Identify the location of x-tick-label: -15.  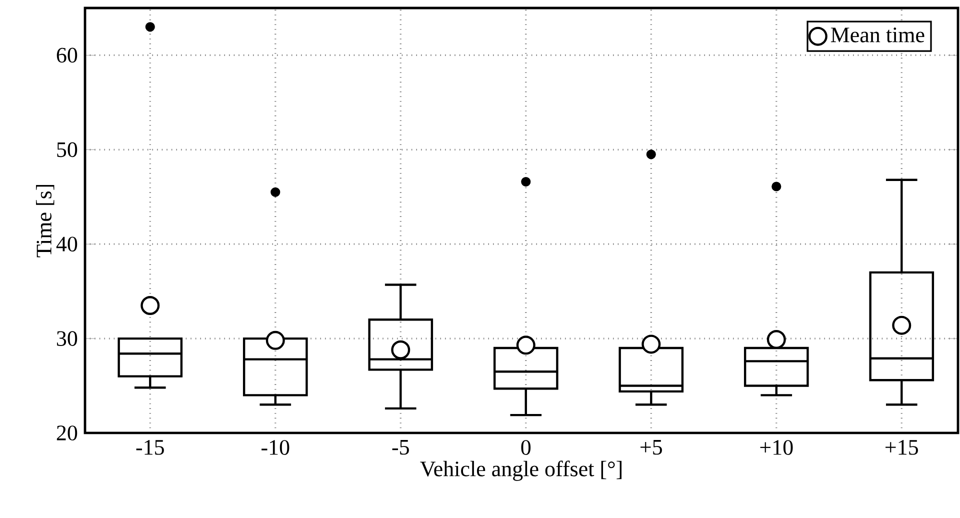
(150, 447).